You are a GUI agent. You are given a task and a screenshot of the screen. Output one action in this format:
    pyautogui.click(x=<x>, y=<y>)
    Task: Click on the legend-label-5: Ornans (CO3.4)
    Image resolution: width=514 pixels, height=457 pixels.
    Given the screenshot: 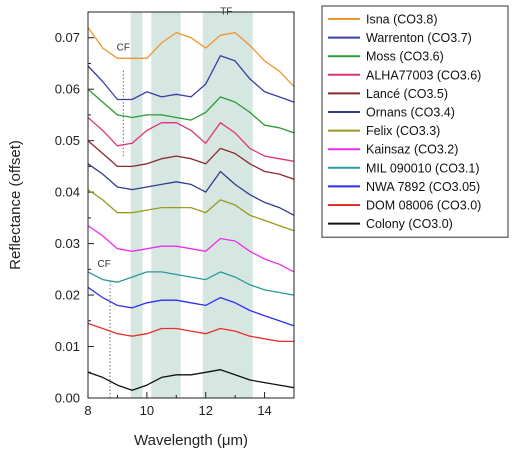 What is the action you would take?
    pyautogui.click(x=410, y=113)
    